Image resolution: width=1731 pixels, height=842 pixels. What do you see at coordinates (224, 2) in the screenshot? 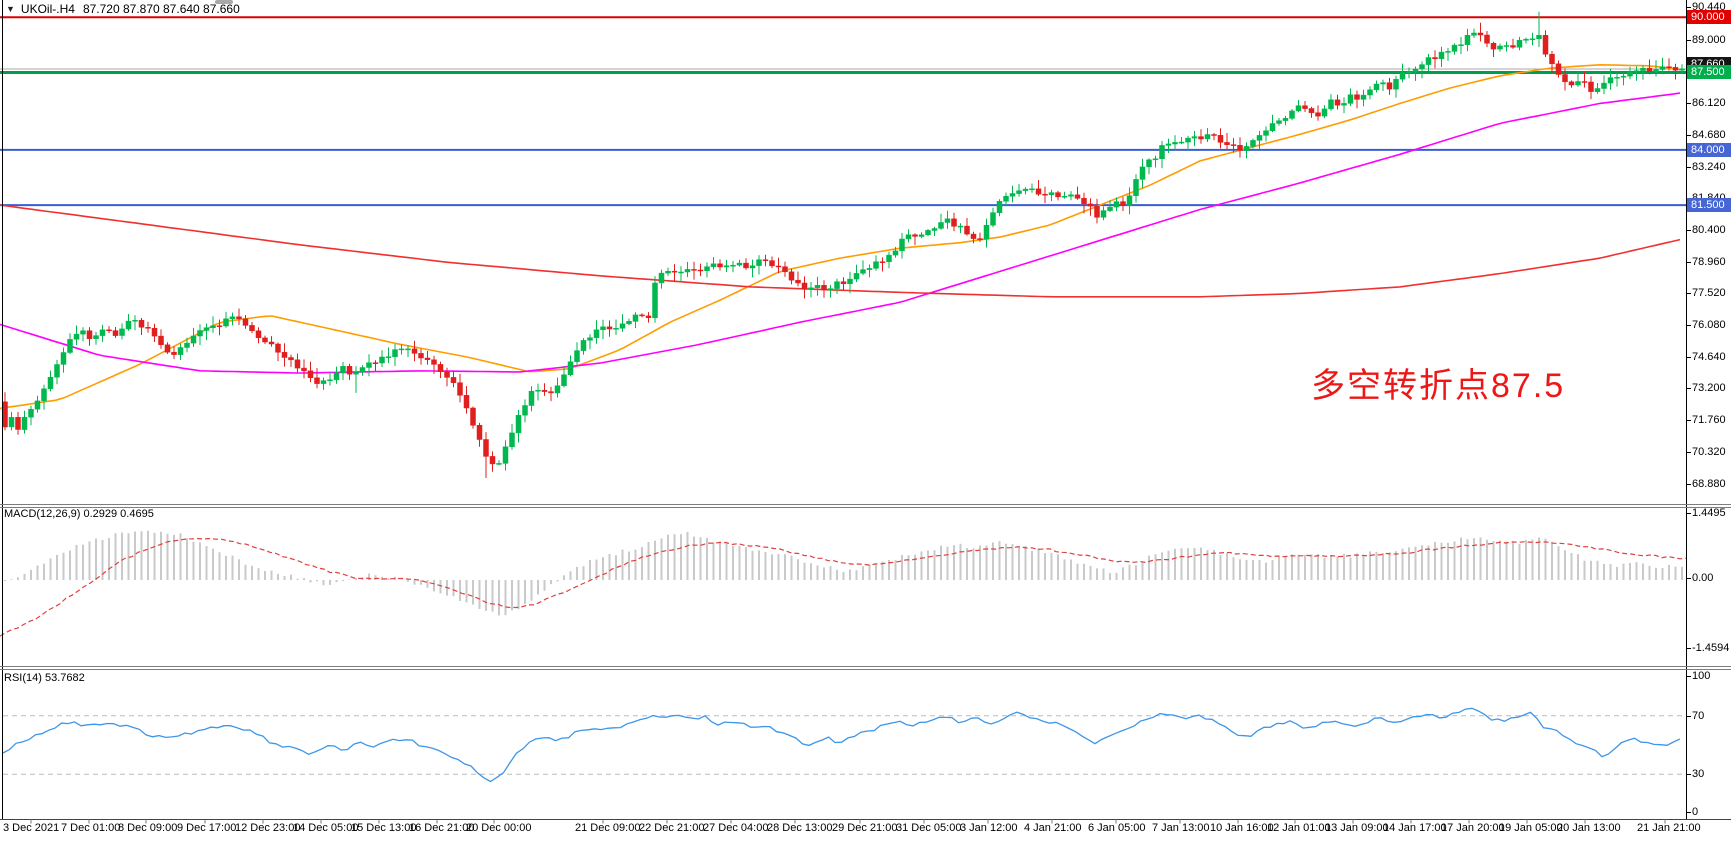
I see `scroll-position-marker` at bounding box center [224, 2].